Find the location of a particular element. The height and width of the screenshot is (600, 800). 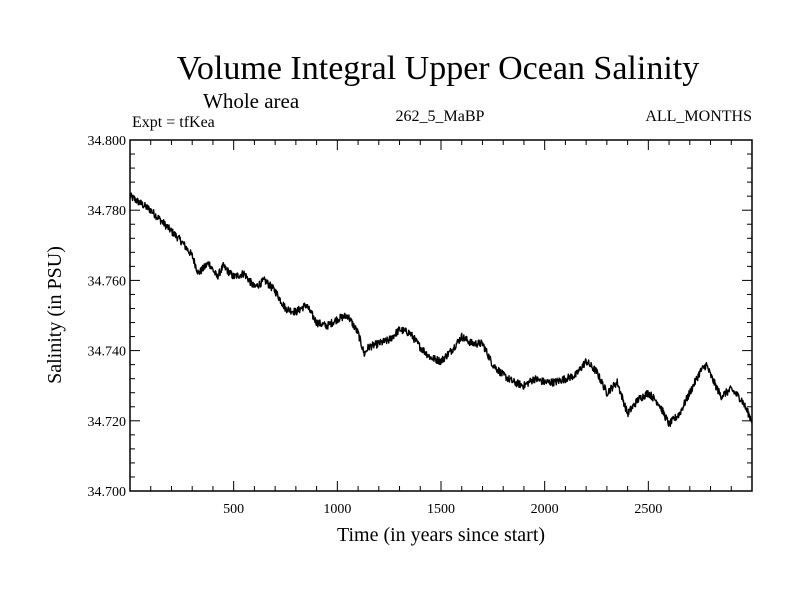

x-tick-label: 2500 is located at coordinates (648, 509).